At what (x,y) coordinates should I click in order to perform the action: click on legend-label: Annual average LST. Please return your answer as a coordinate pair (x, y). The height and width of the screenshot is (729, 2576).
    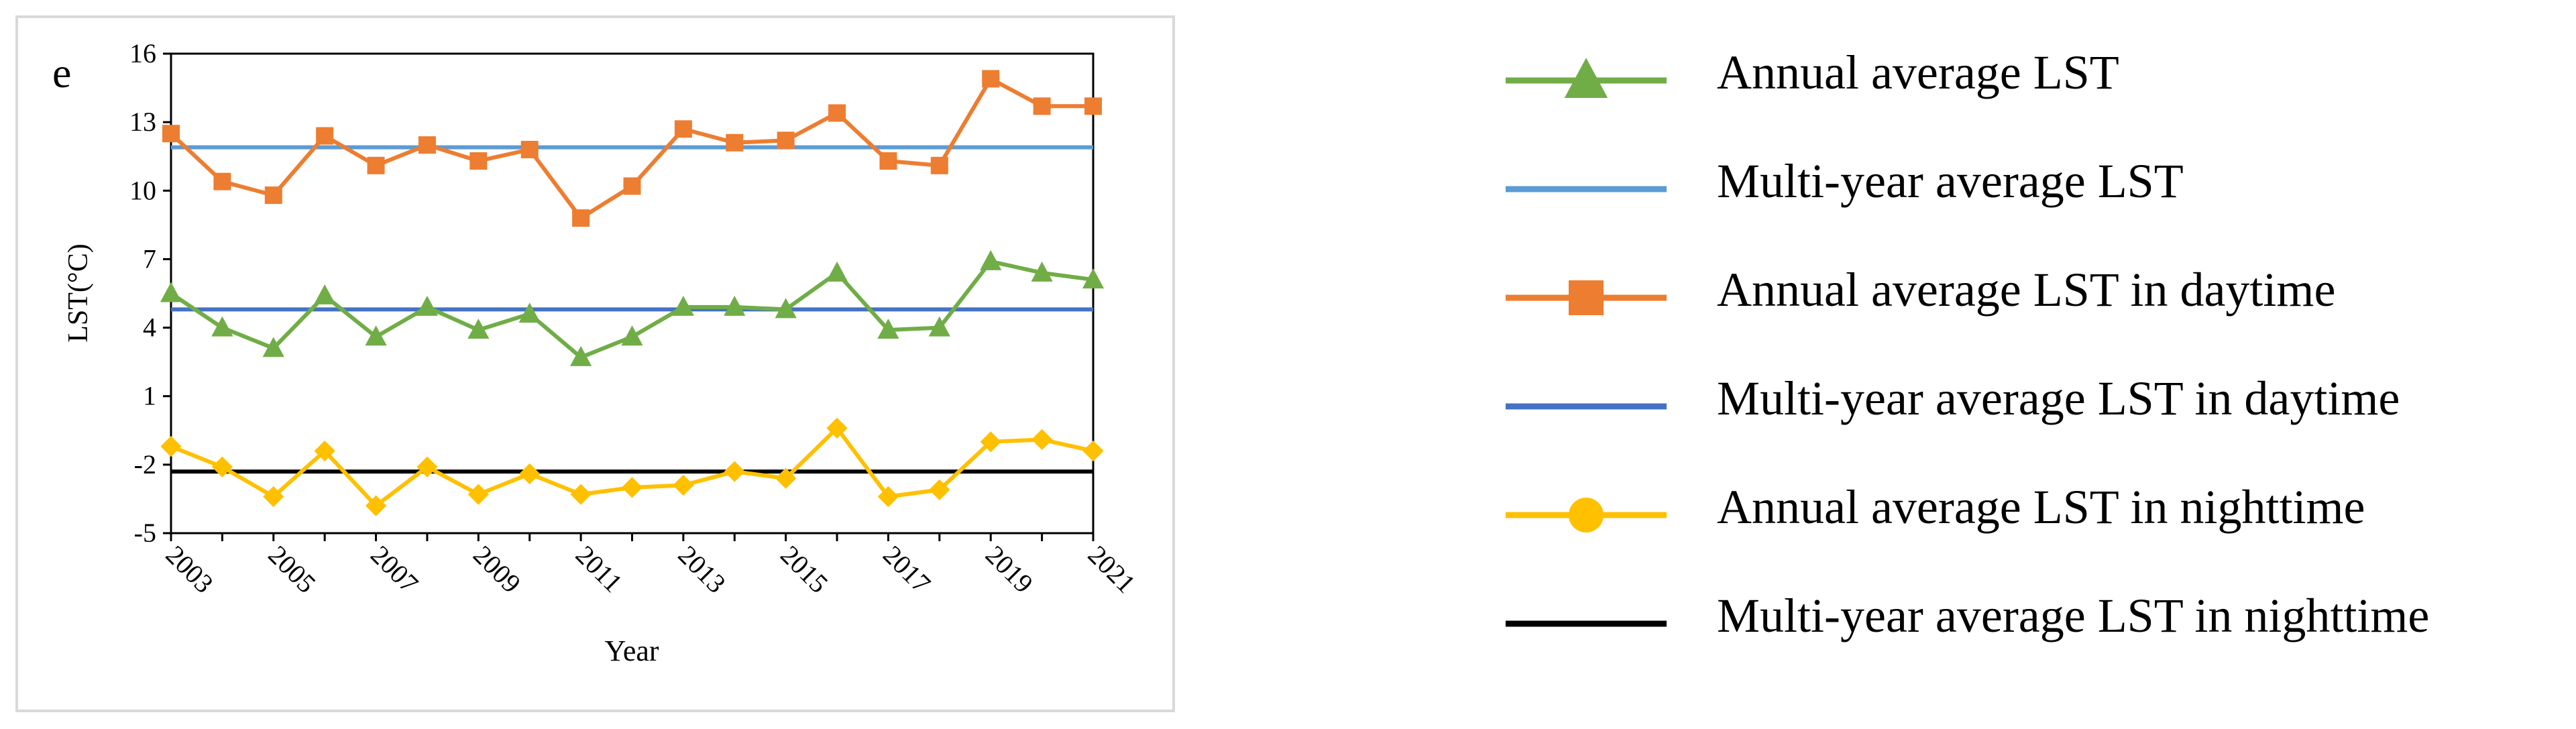
    Looking at the image, I should click on (1918, 72).